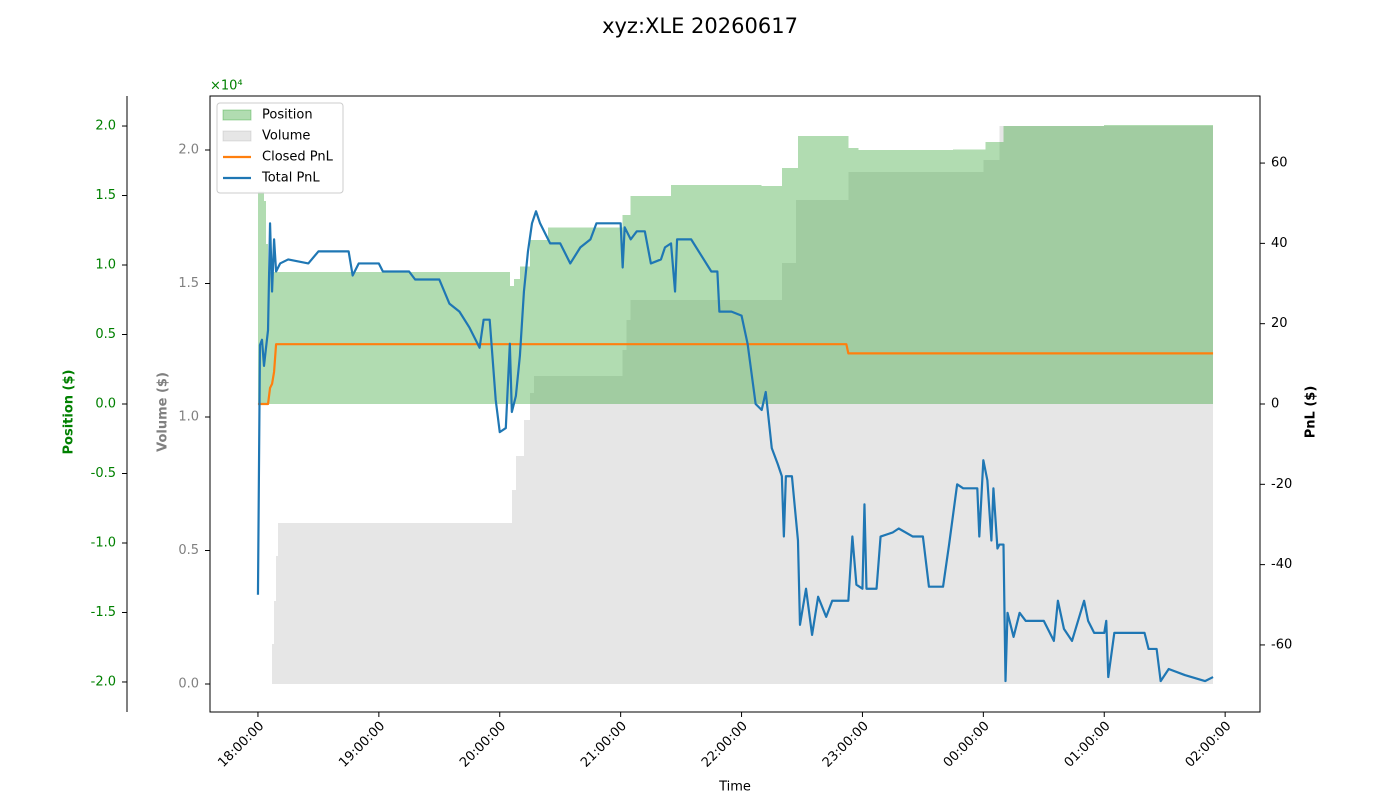 This screenshot has height=800, width=1400. Describe the element at coordinates (163, 412) in the screenshot. I see `y-axis-label: Volume ($)` at that location.